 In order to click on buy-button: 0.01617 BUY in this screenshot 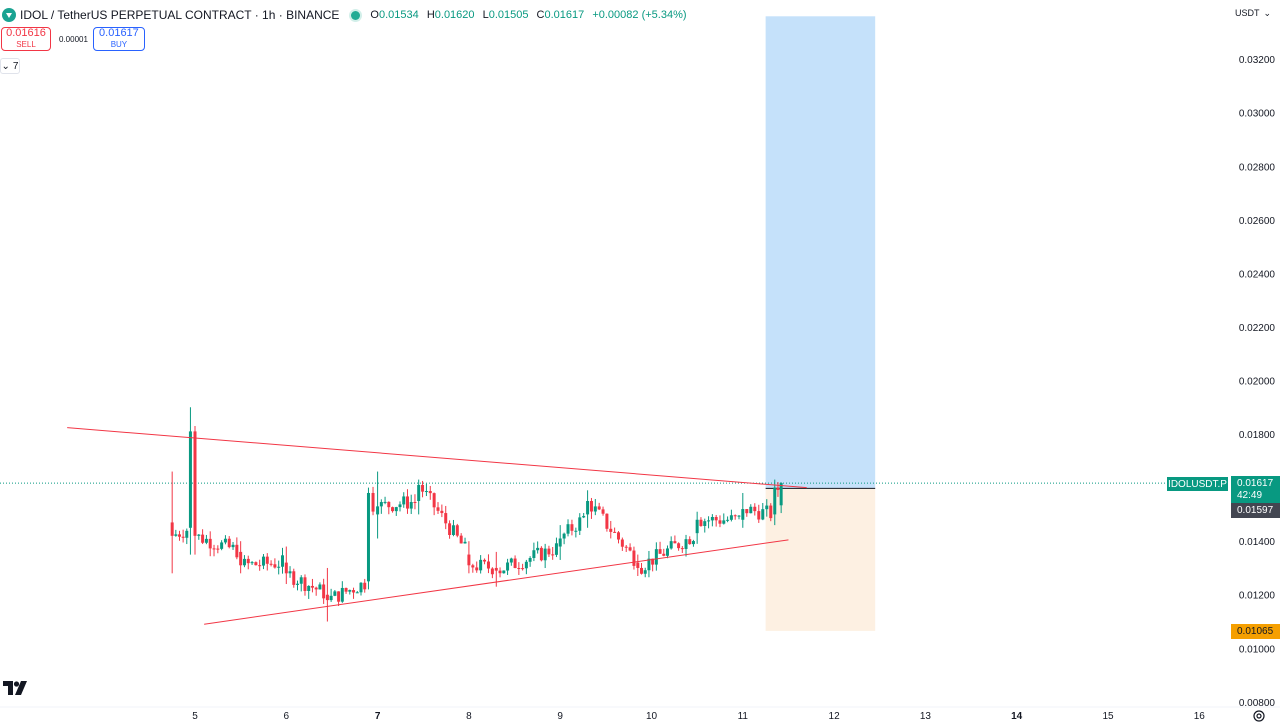, I will do `click(118, 39)`.